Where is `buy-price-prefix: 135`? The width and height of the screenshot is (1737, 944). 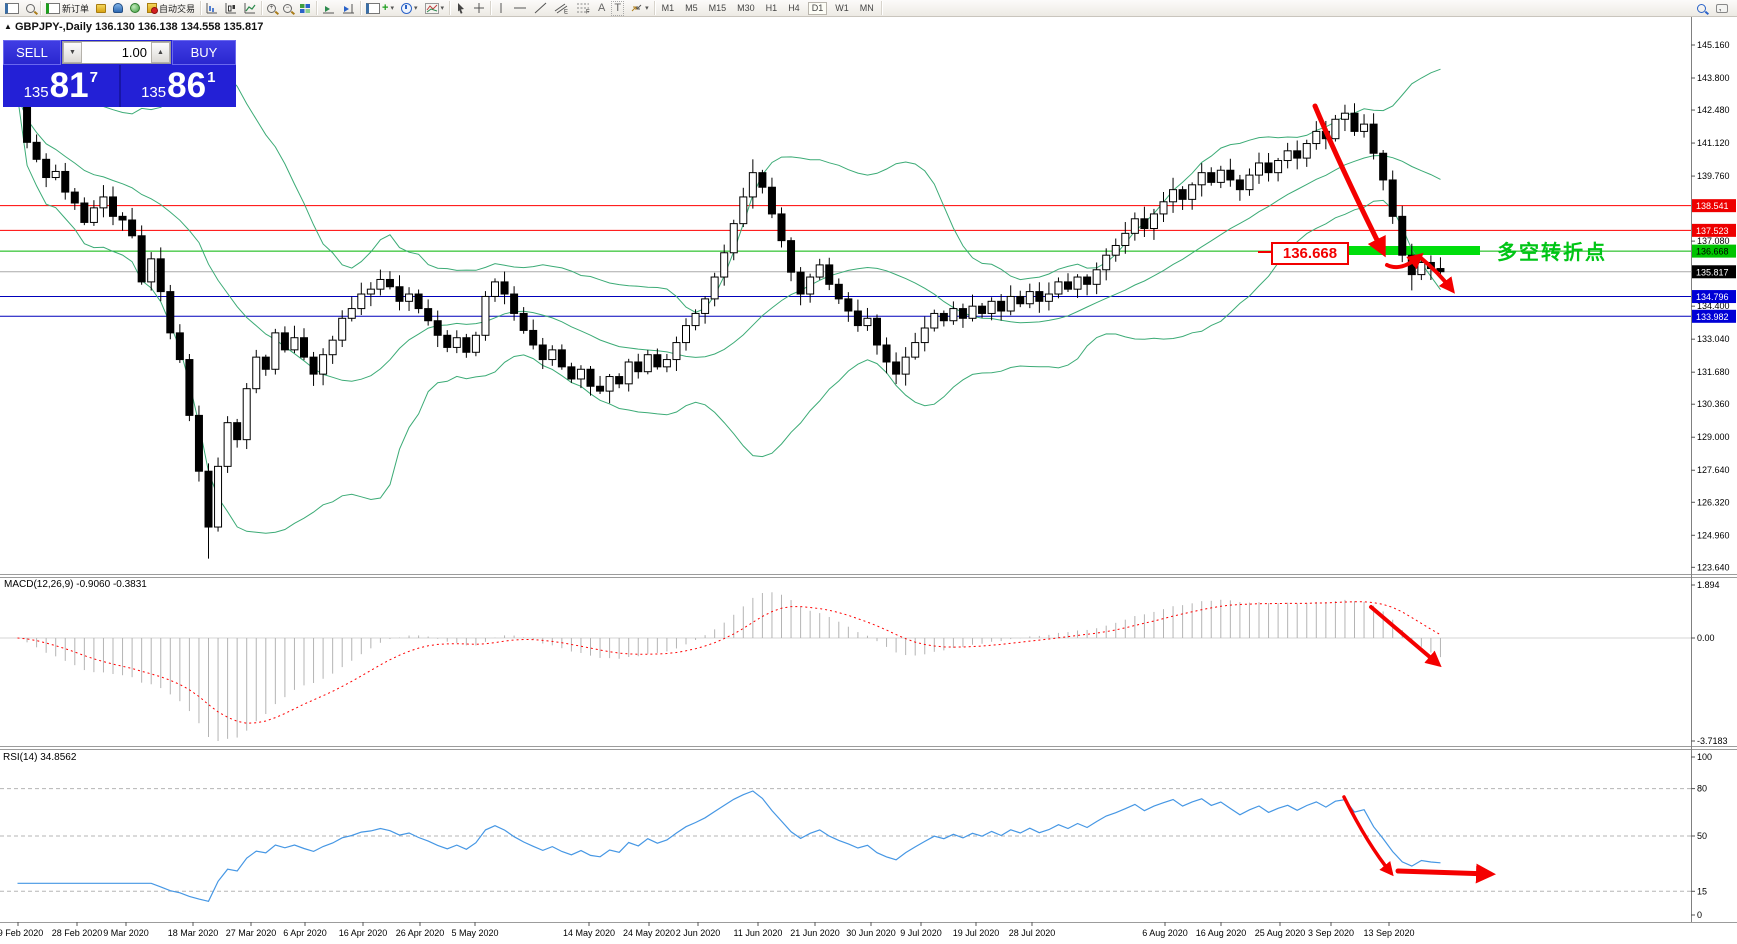
buy-price-prefix: 135 is located at coordinates (154, 92).